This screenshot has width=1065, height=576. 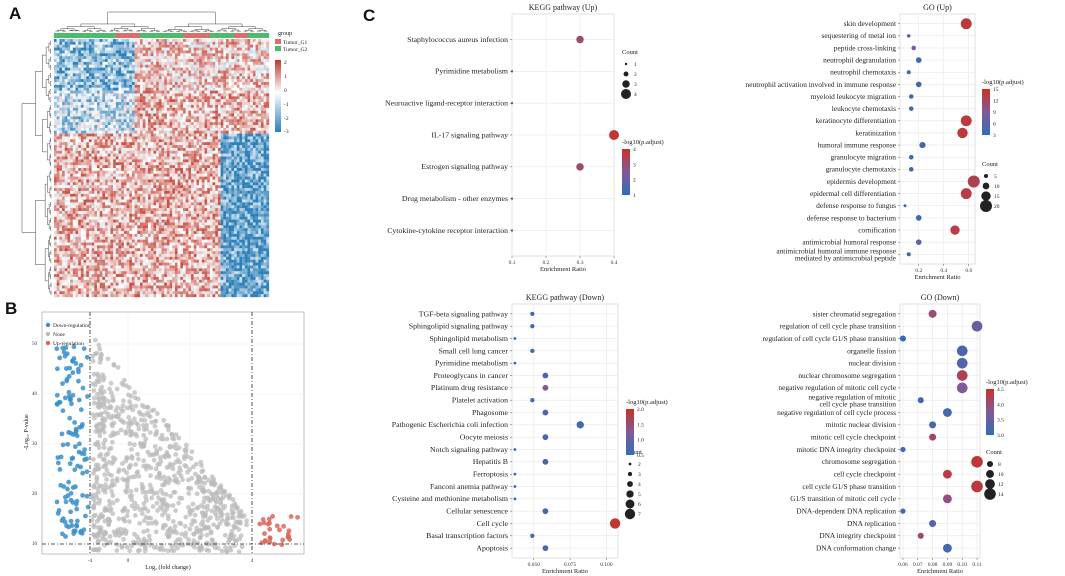 What do you see at coordinates (563, 7) in the screenshot?
I see `plot-title: KEGG pathway (Up)` at bounding box center [563, 7].